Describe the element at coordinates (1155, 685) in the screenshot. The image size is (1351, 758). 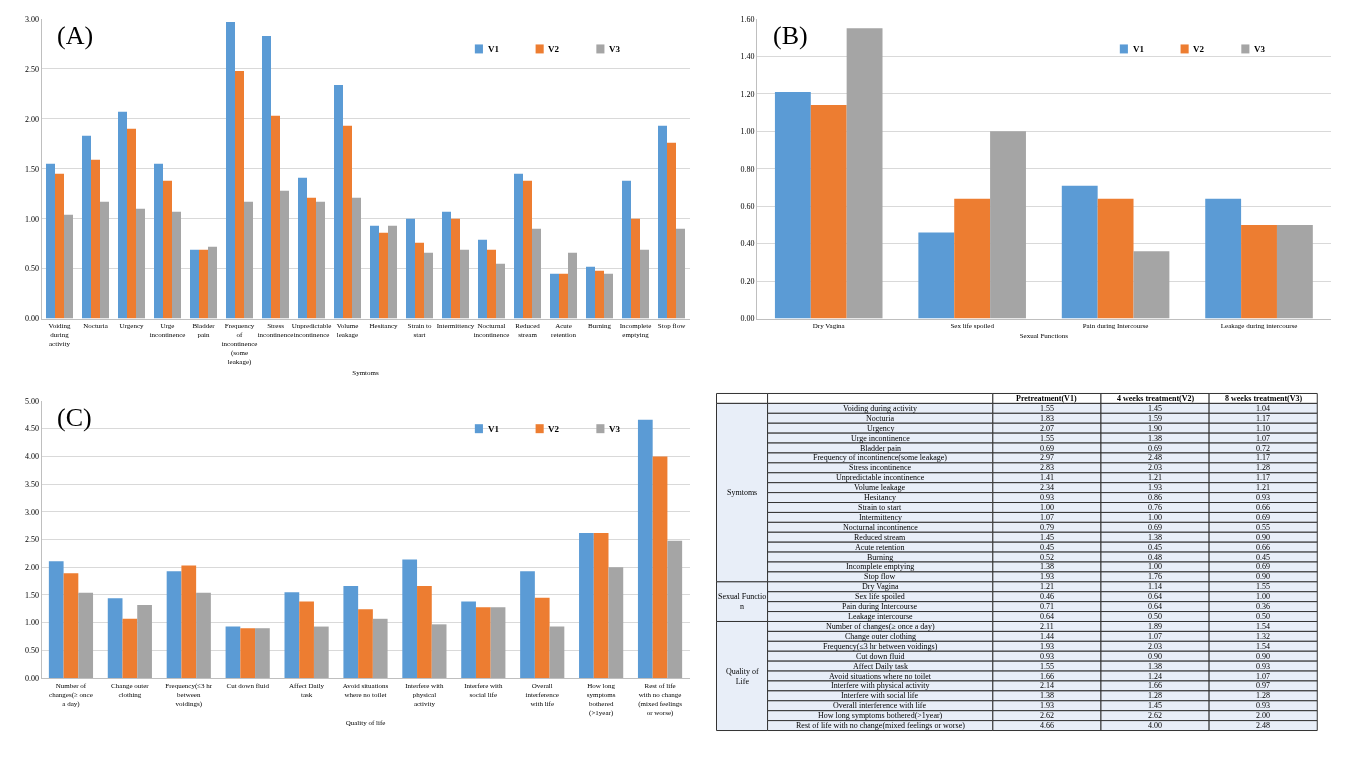
I see `data-label: 1.66` at that location.